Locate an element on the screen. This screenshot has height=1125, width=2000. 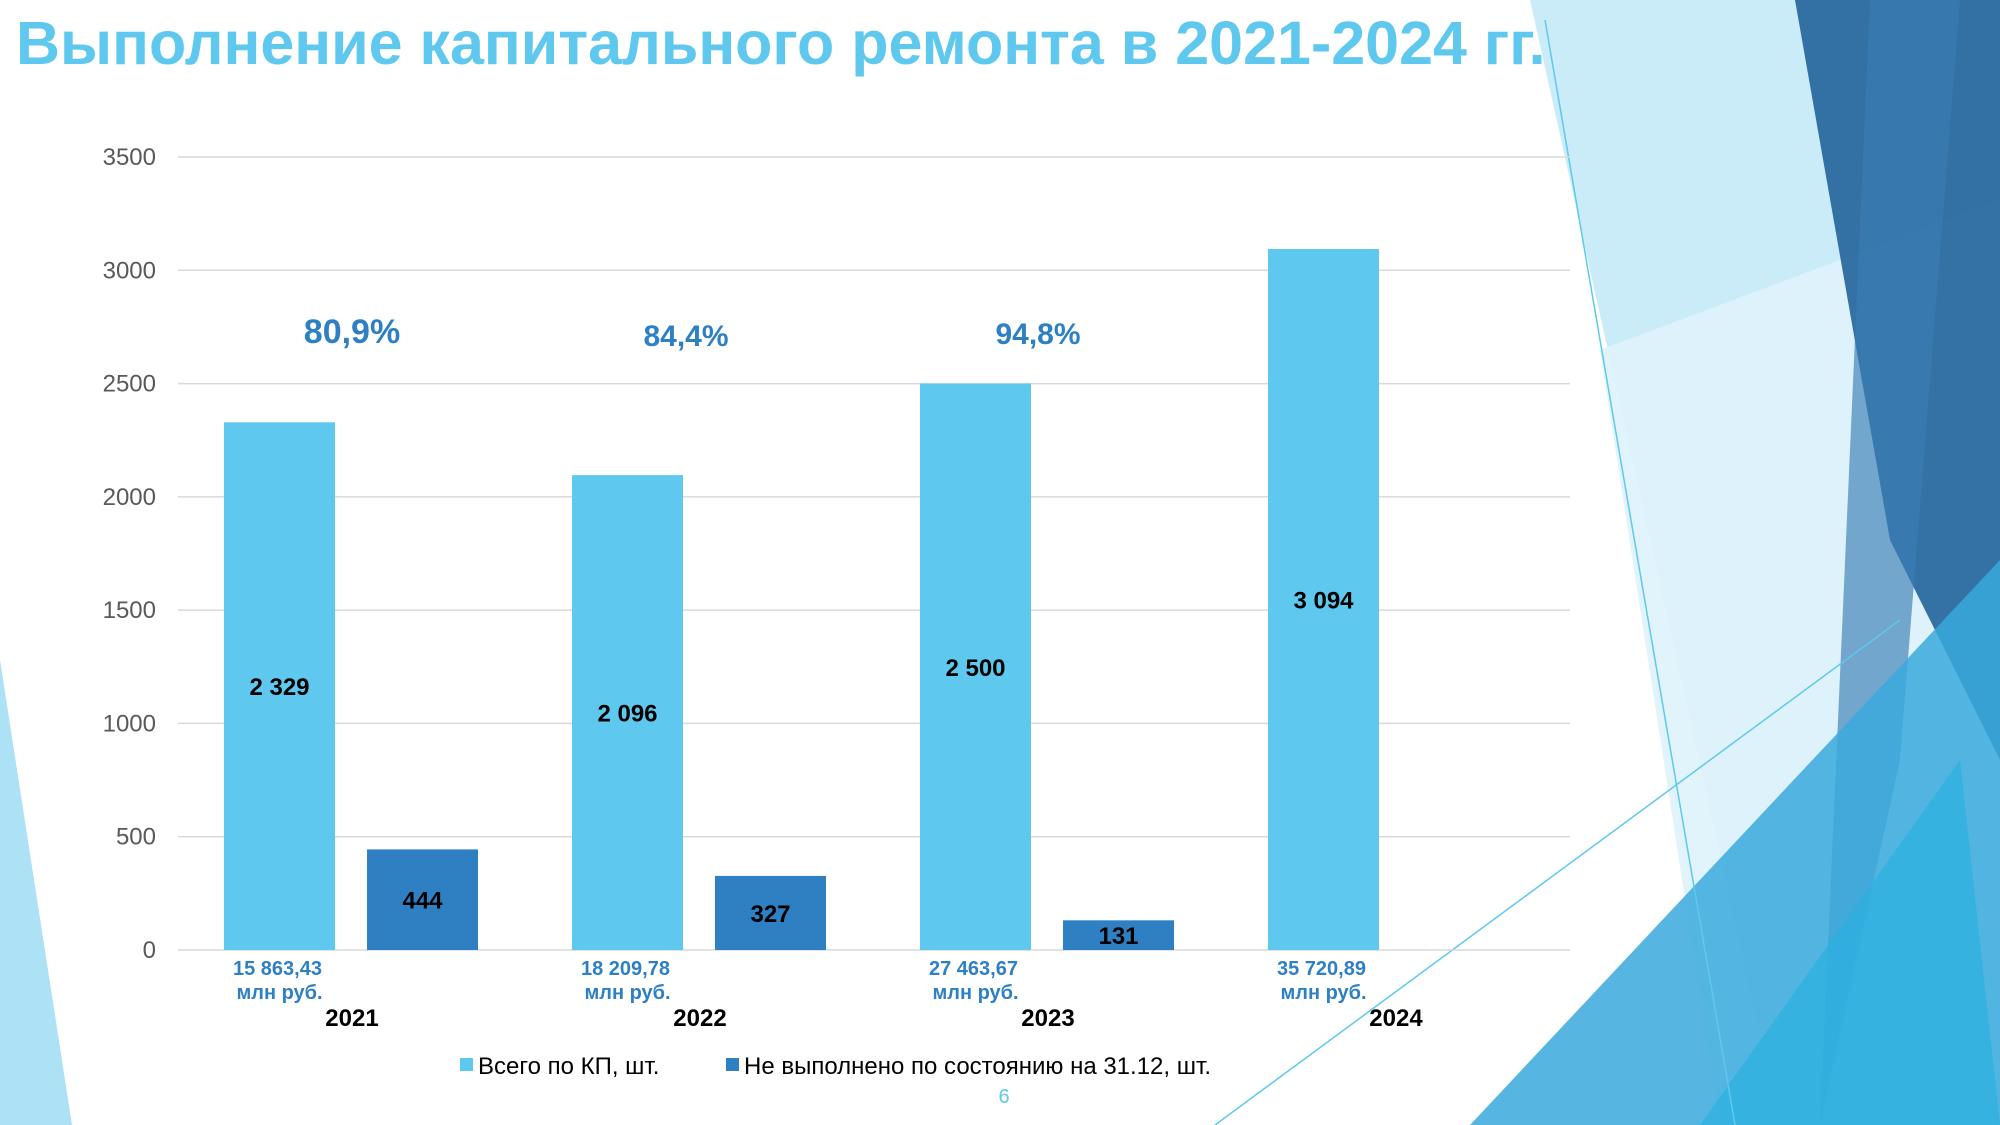
data-label-unfulfilled: 327 is located at coordinates (770, 914).